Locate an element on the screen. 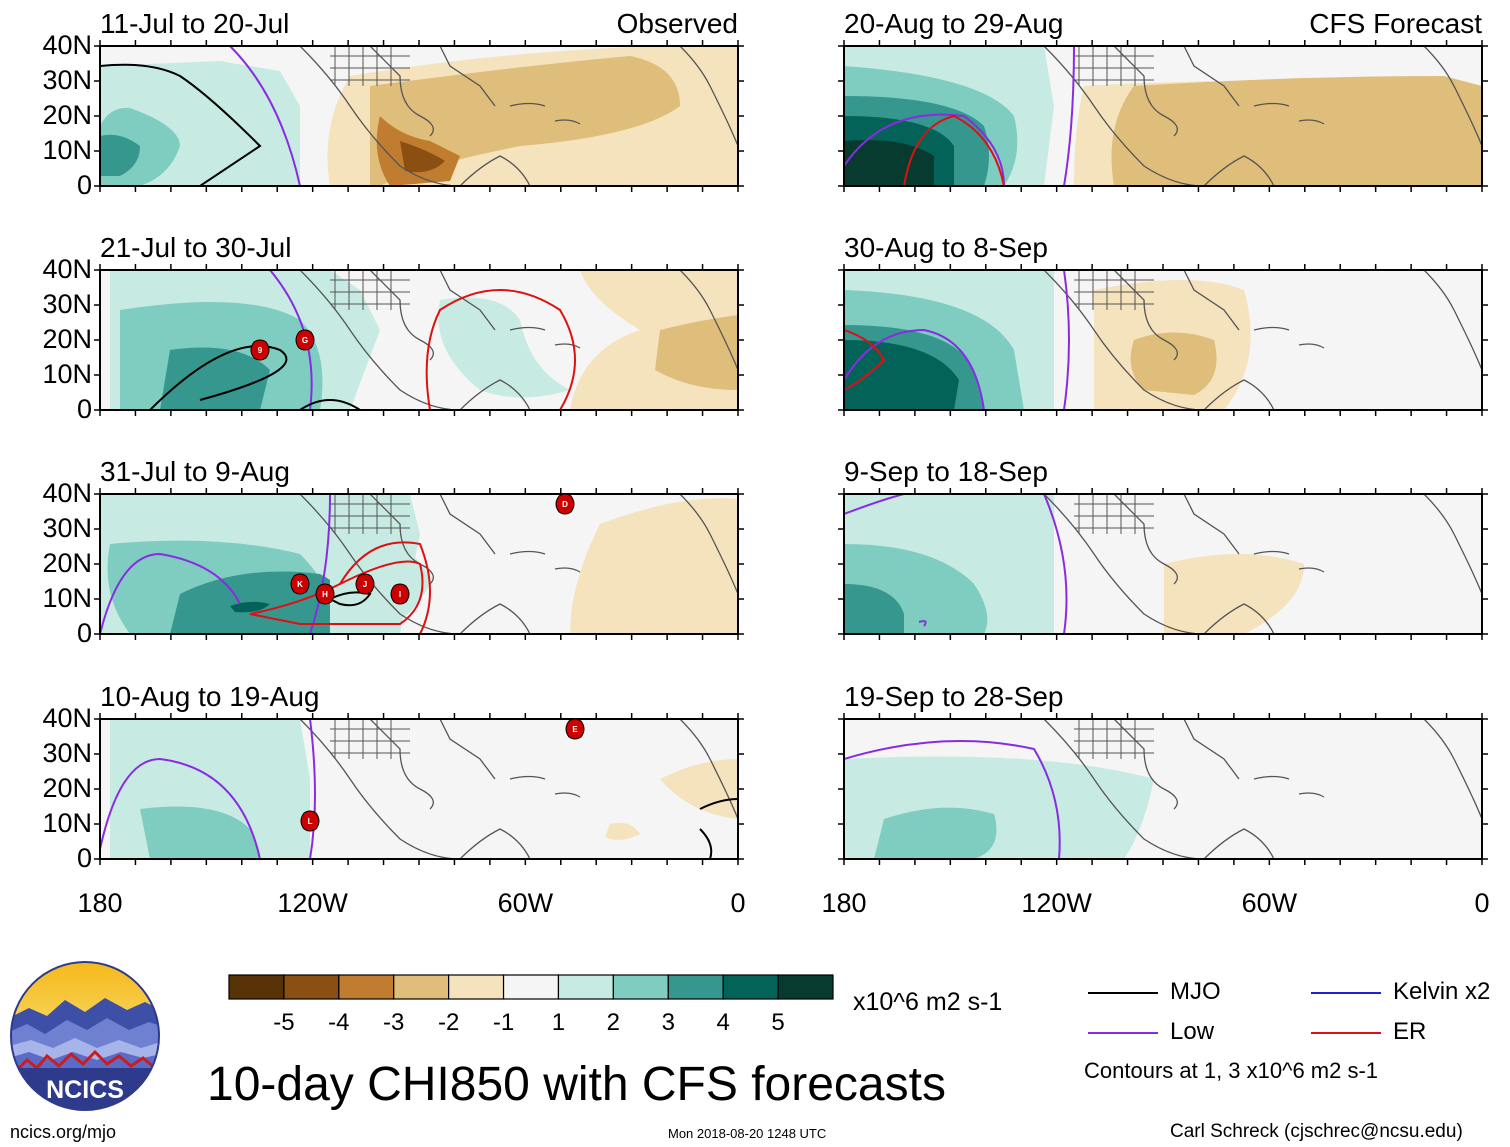 The width and height of the screenshot is (1510, 1147). storm-marker: H is located at coordinates (325, 594).